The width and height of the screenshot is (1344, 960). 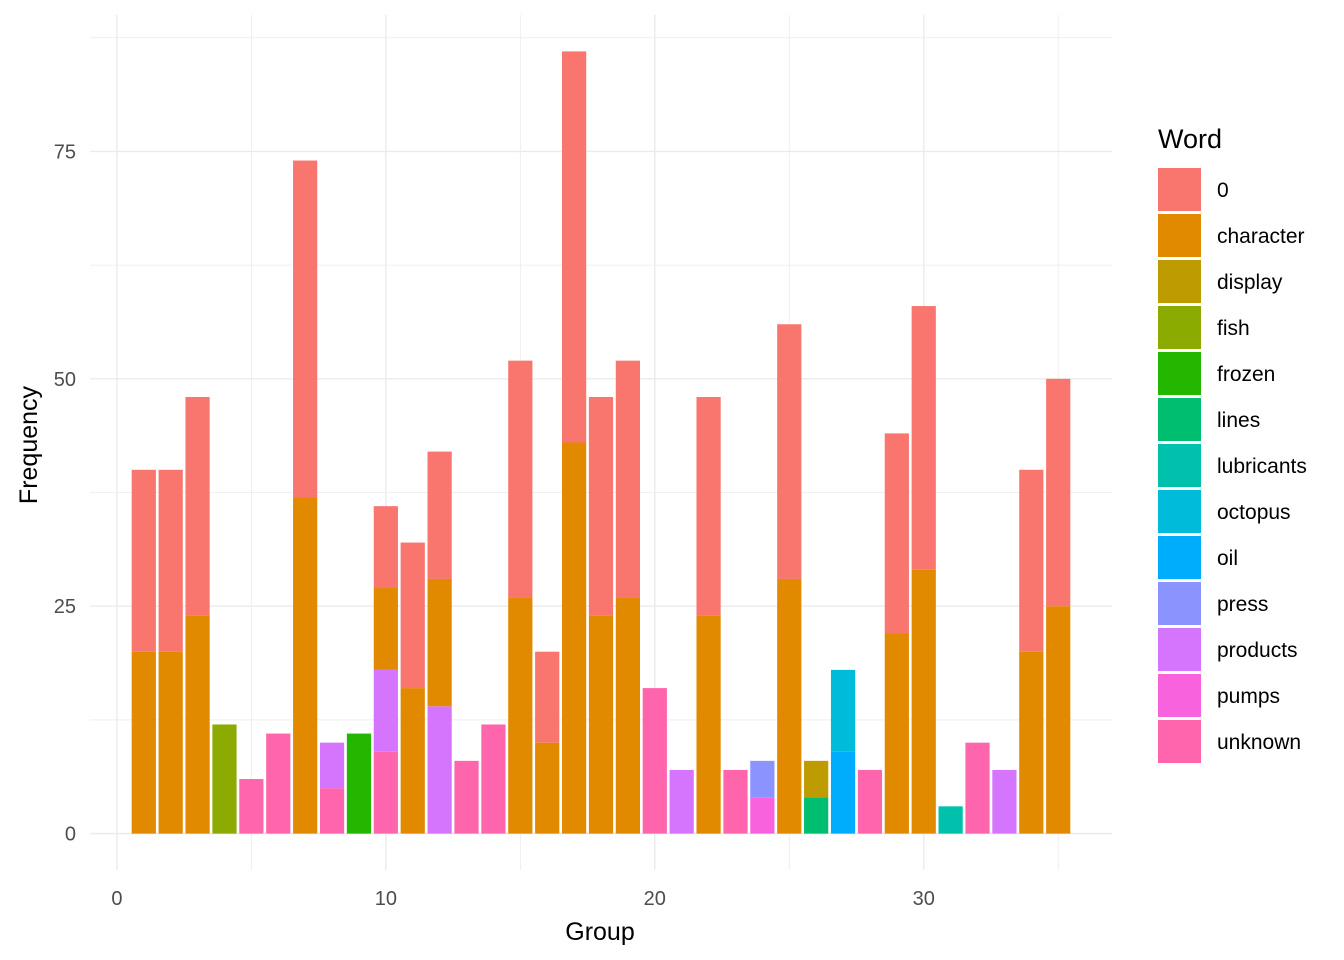 I want to click on legend-label-character: character, so click(x=1261, y=236).